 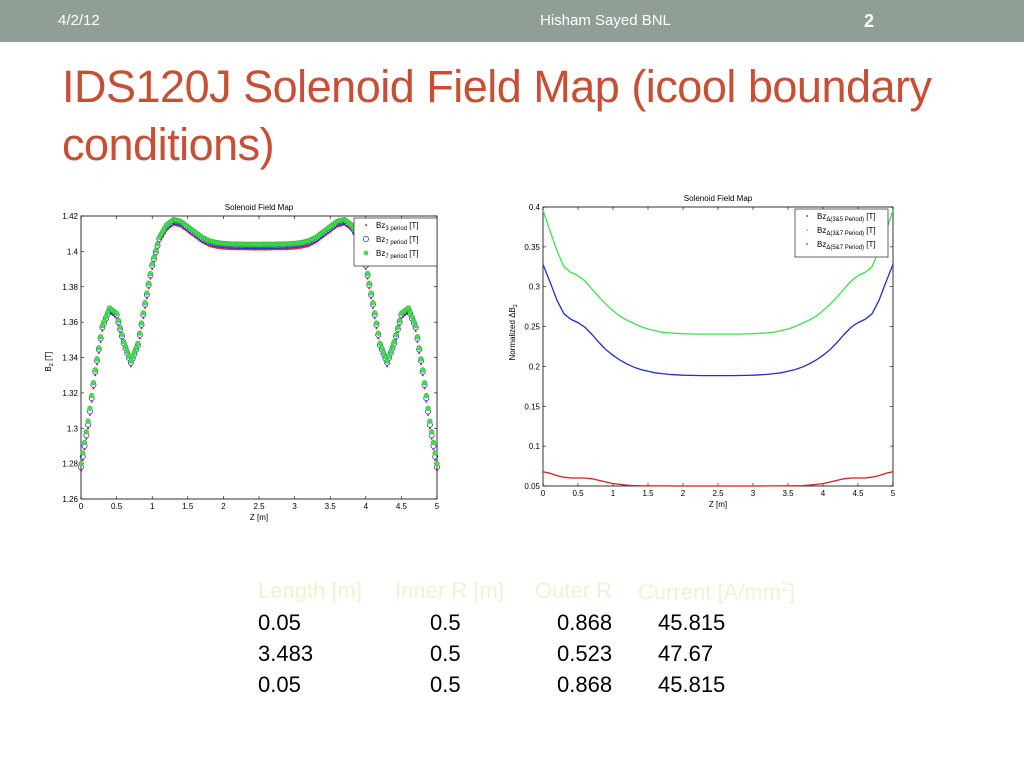 What do you see at coordinates (710, 592) in the screenshot?
I see `table-header-current-label: Current [A/mm` at bounding box center [710, 592].